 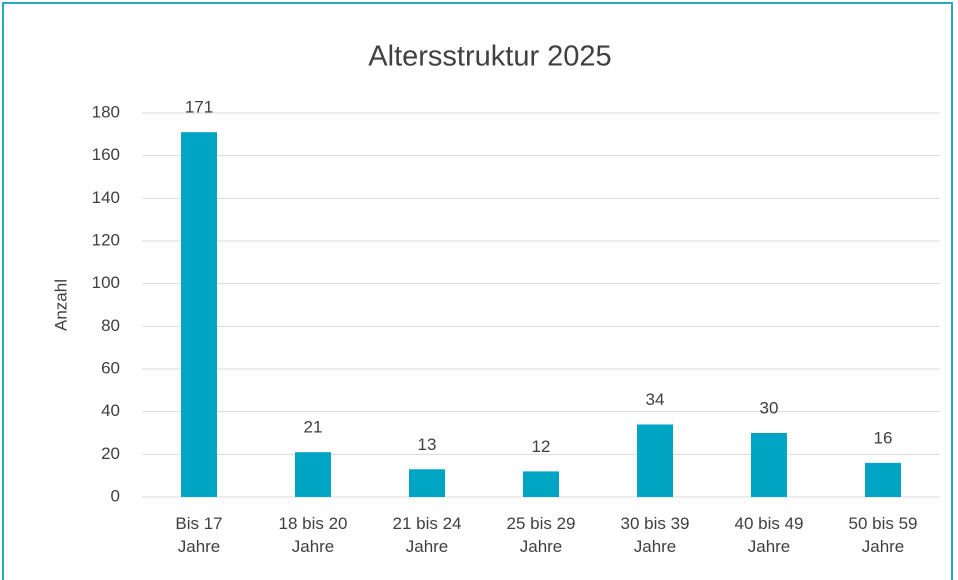 I want to click on x-tick-label: 40 bis 49 Jahre, so click(x=769, y=535).